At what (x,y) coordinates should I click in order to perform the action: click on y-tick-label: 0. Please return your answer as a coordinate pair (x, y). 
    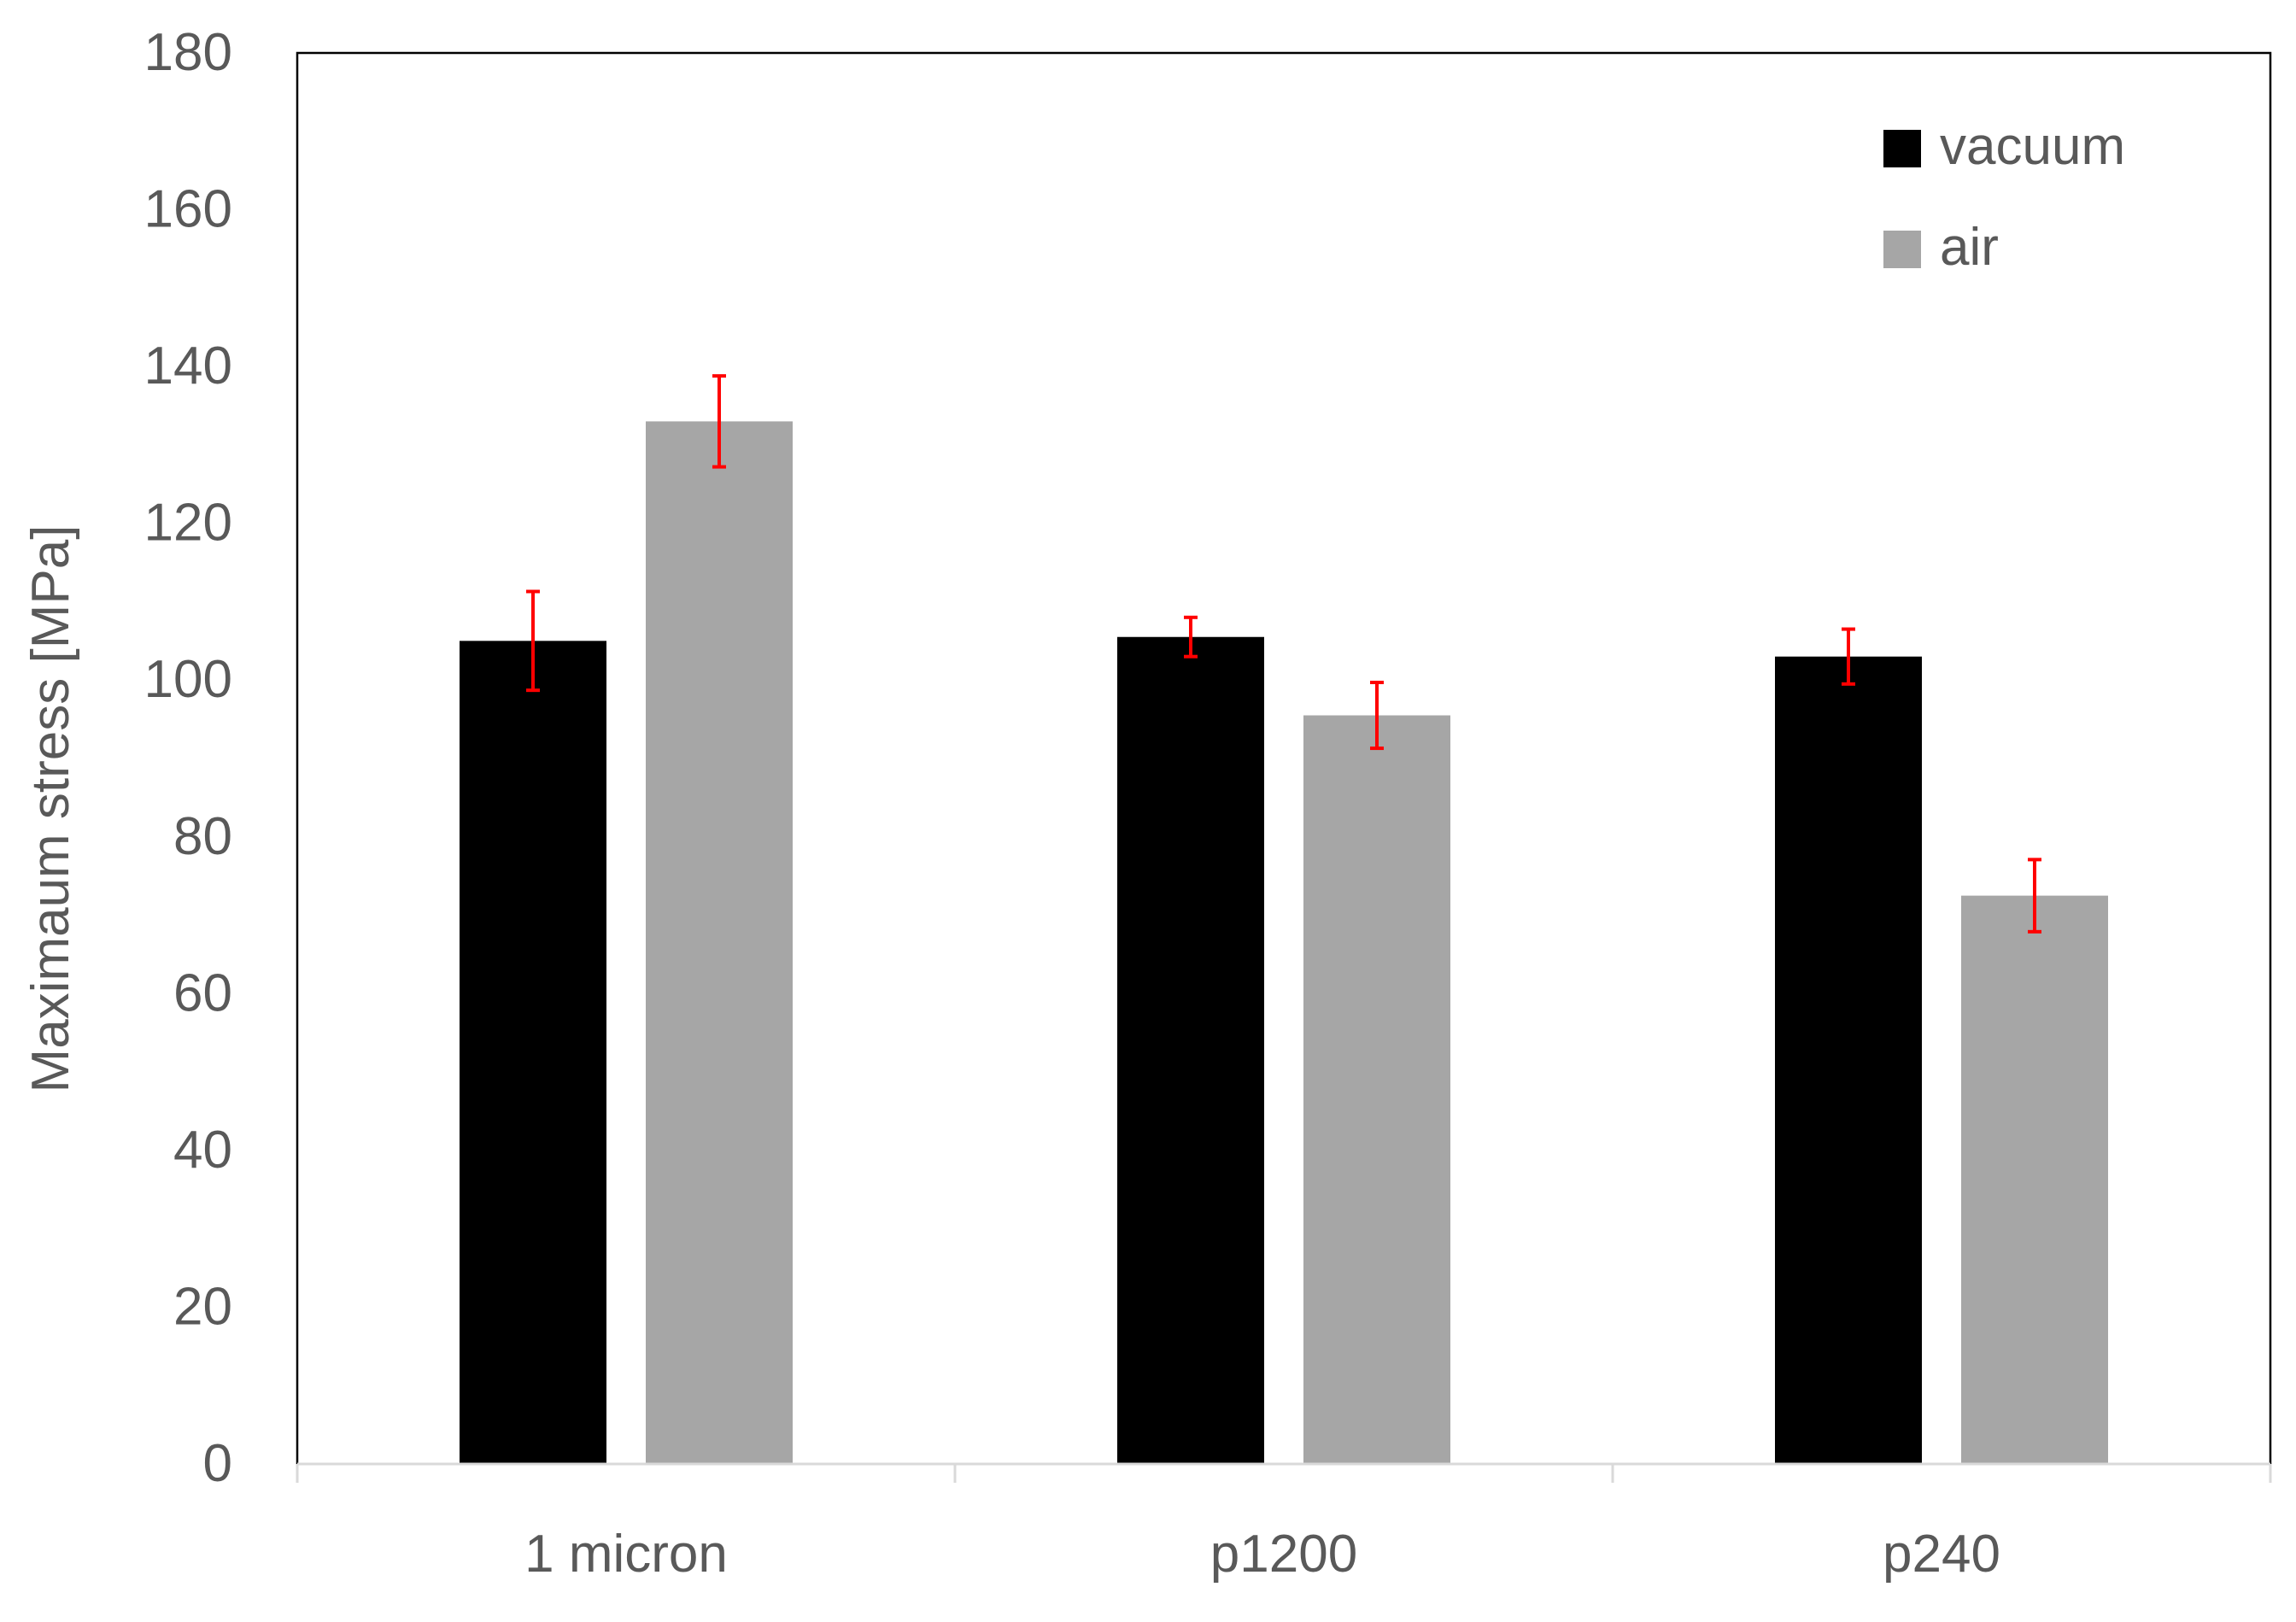
    Looking at the image, I should click on (217, 1464).